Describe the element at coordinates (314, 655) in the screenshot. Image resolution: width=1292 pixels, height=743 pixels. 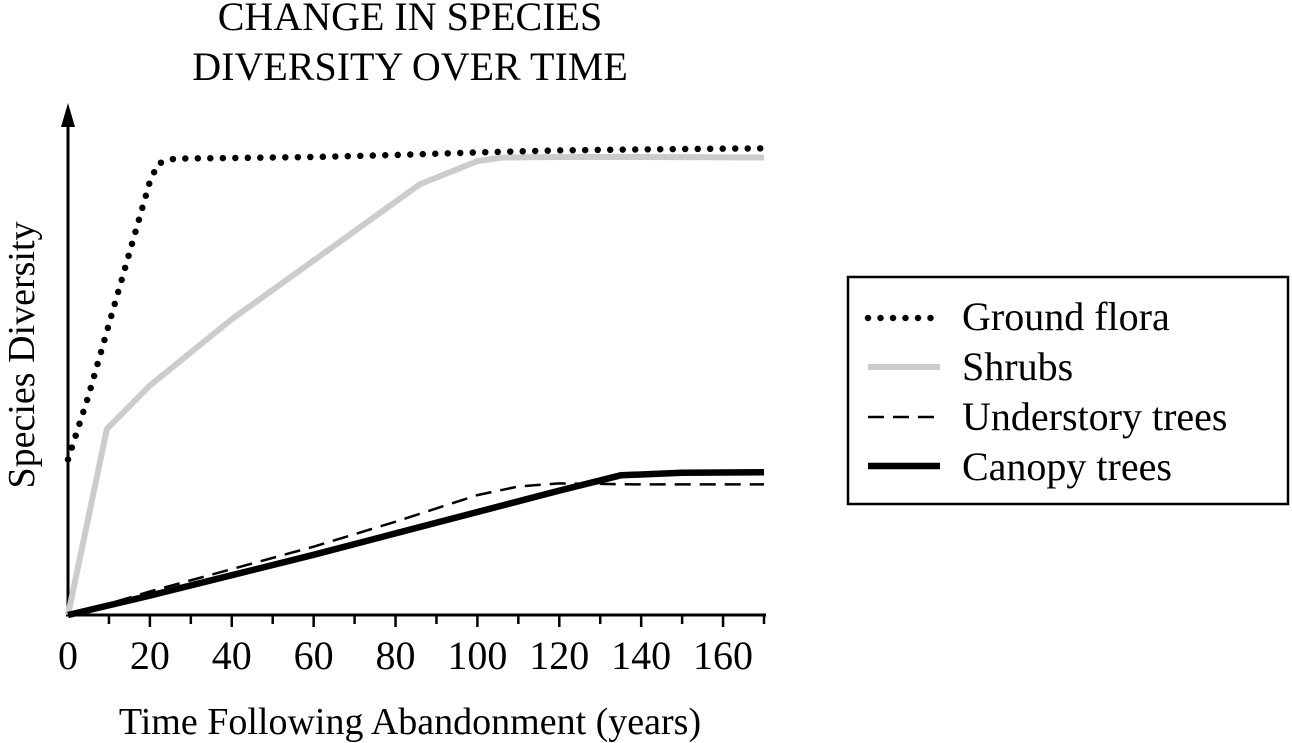
I see `x-tick-label-60: 60` at that location.